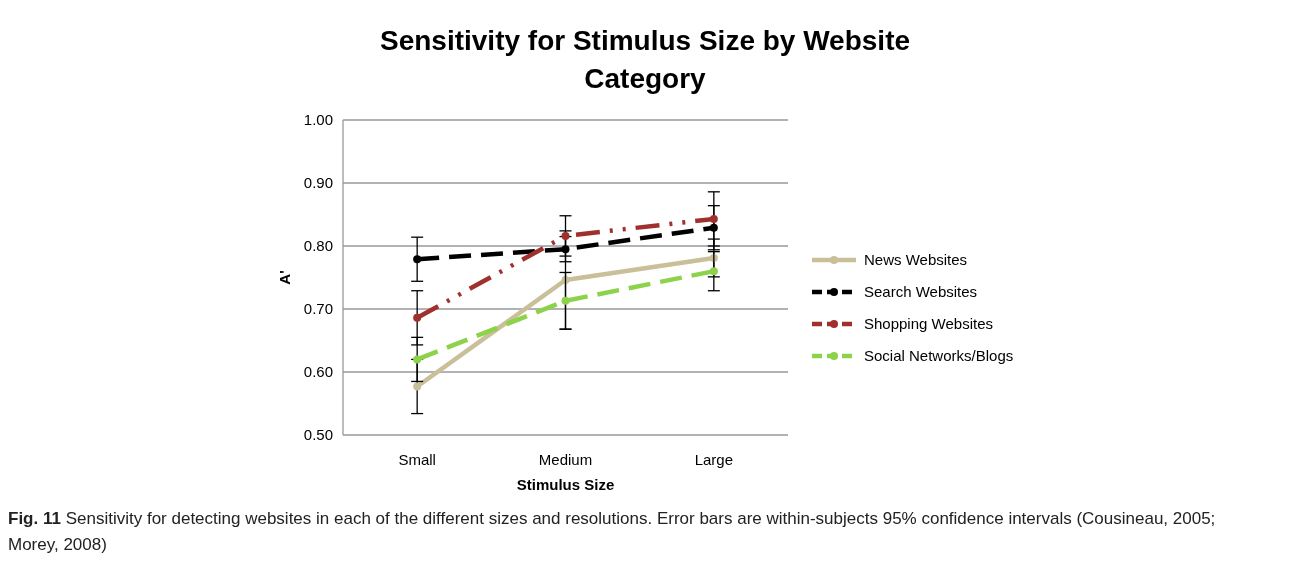 The width and height of the screenshot is (1291, 561). What do you see at coordinates (565, 459) in the screenshot?
I see `x-tick-label: Medium` at bounding box center [565, 459].